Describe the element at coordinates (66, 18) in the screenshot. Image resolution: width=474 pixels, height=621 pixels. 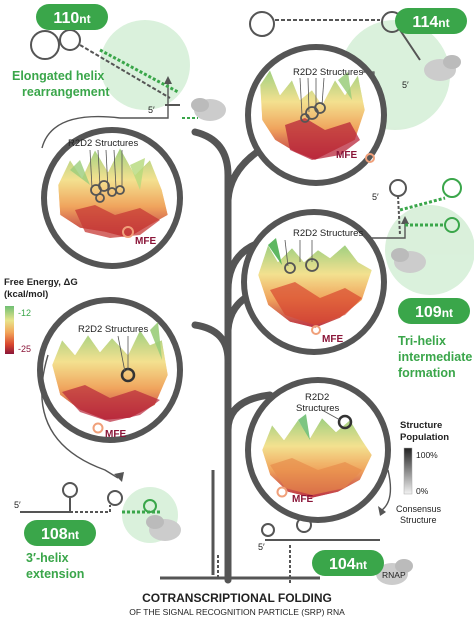
I see `badge-110-num: 110` at that location.